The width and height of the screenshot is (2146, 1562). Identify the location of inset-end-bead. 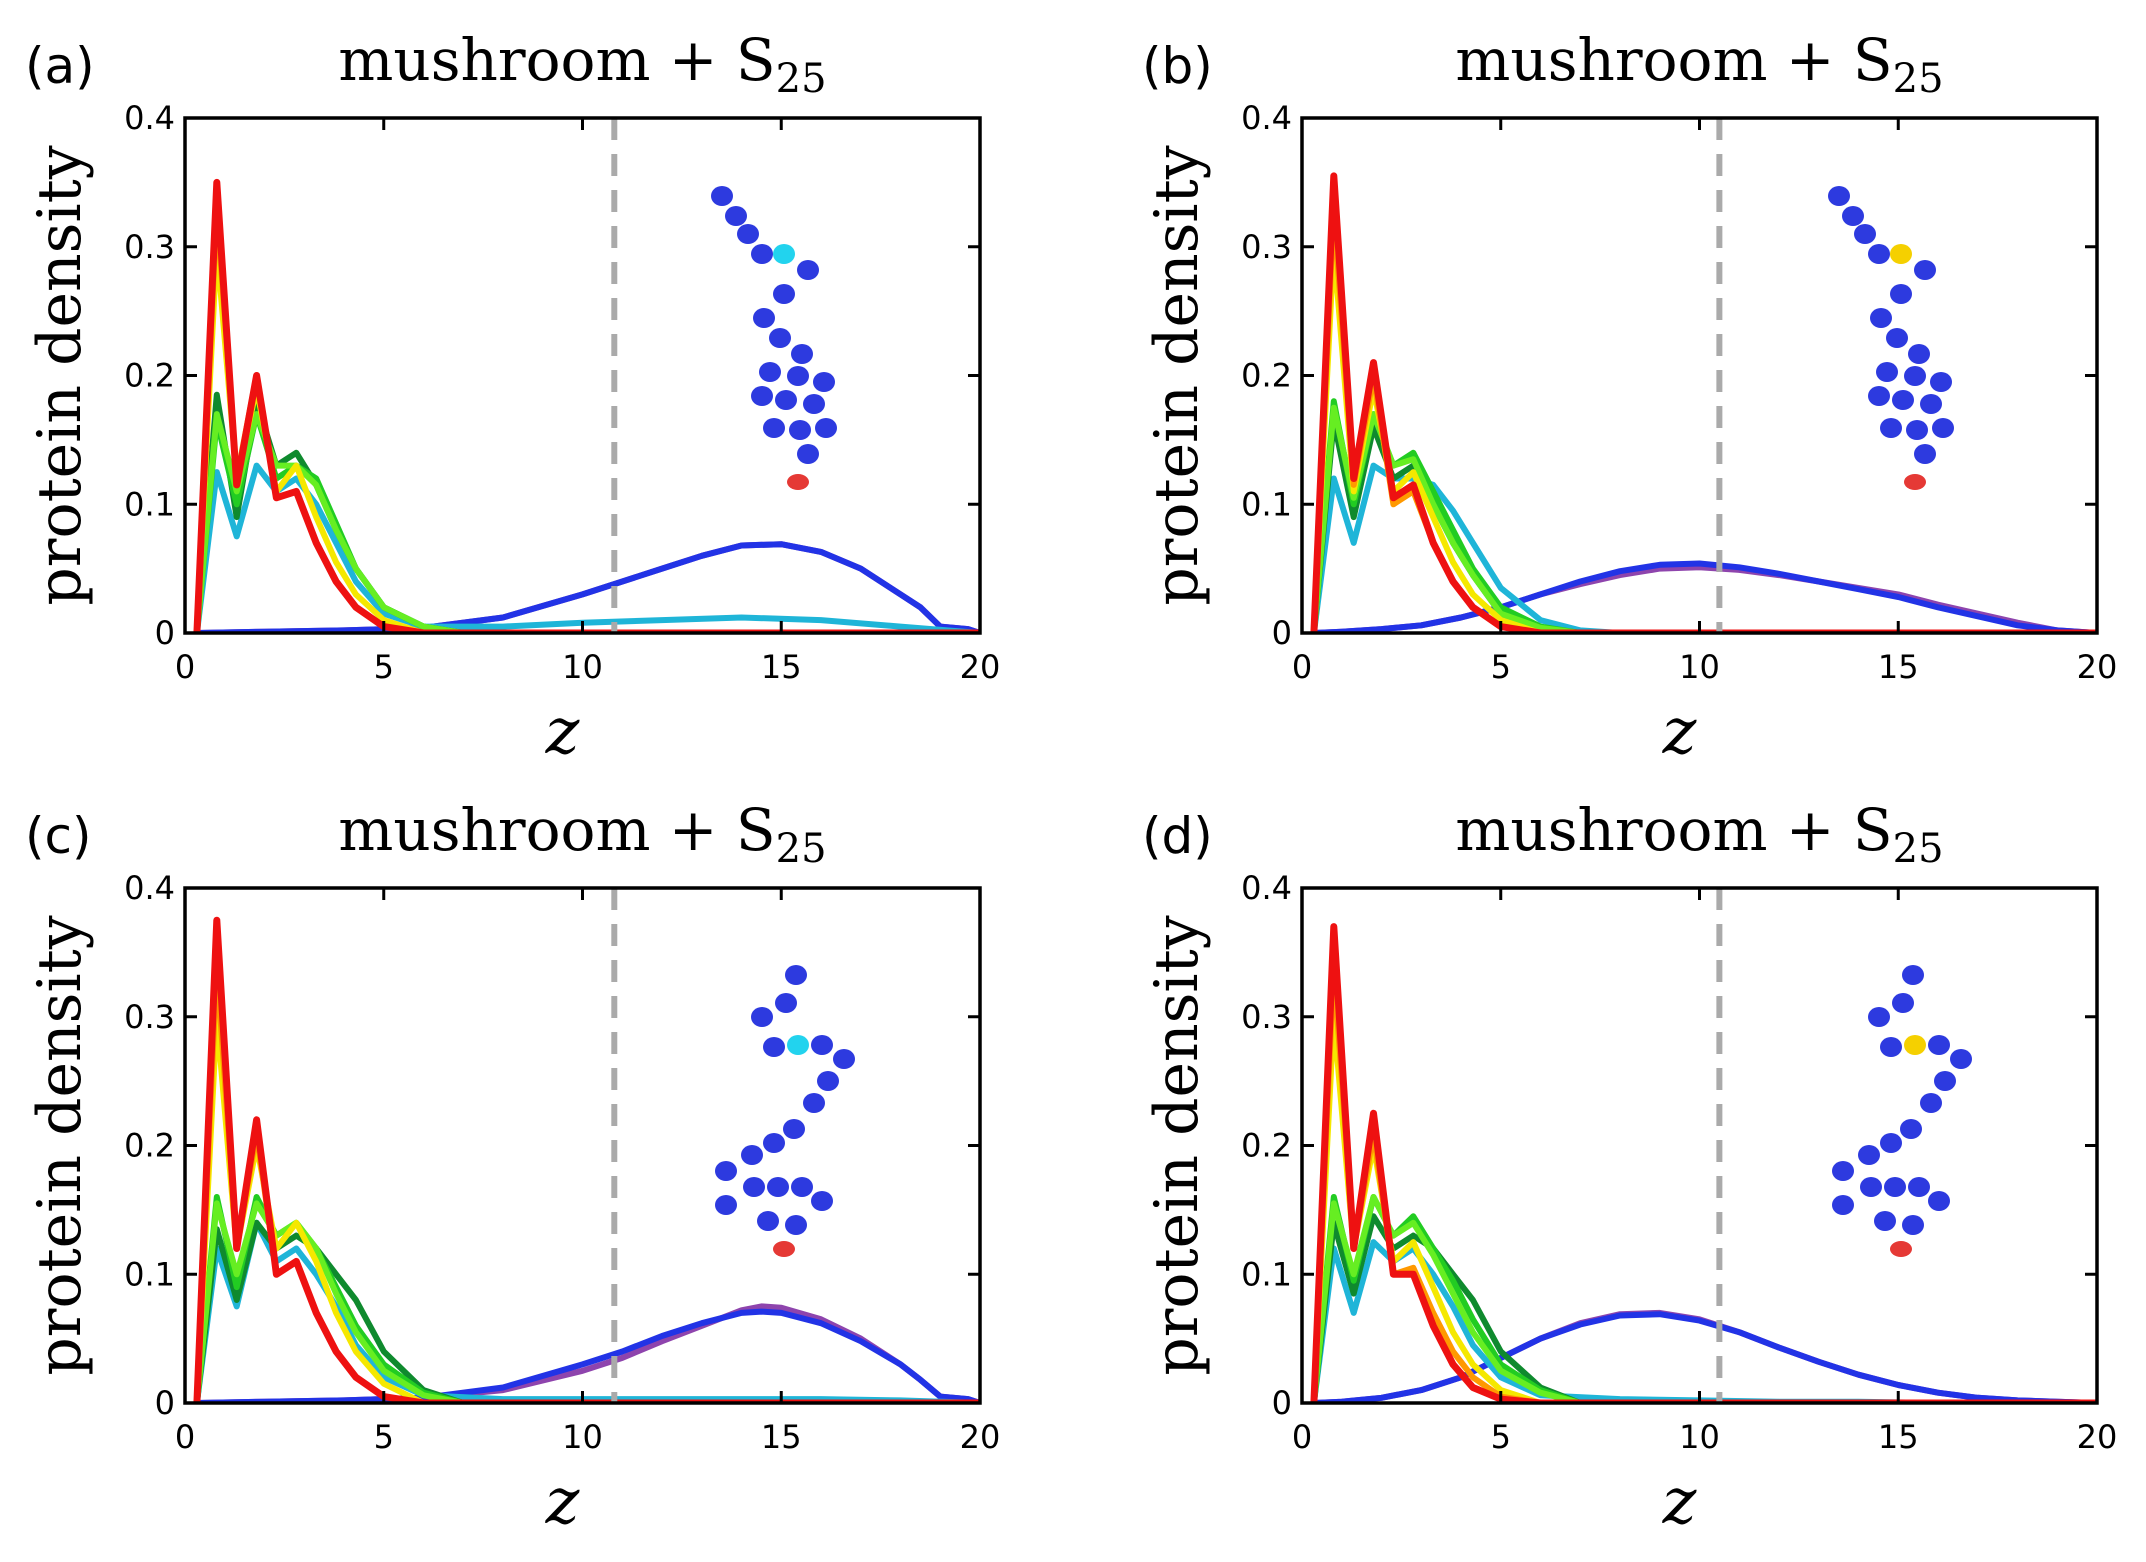
(1901, 1249).